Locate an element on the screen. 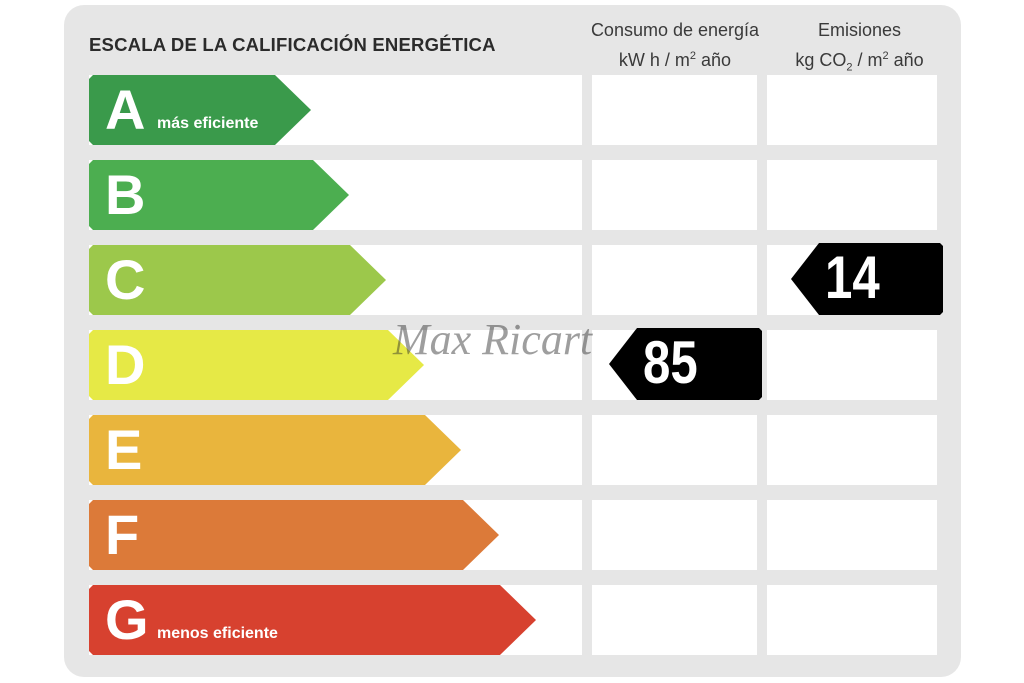 Image resolution: width=1024 pixels, height=683 pixels. rating-sublabel: más eficiente is located at coordinates (208, 123).